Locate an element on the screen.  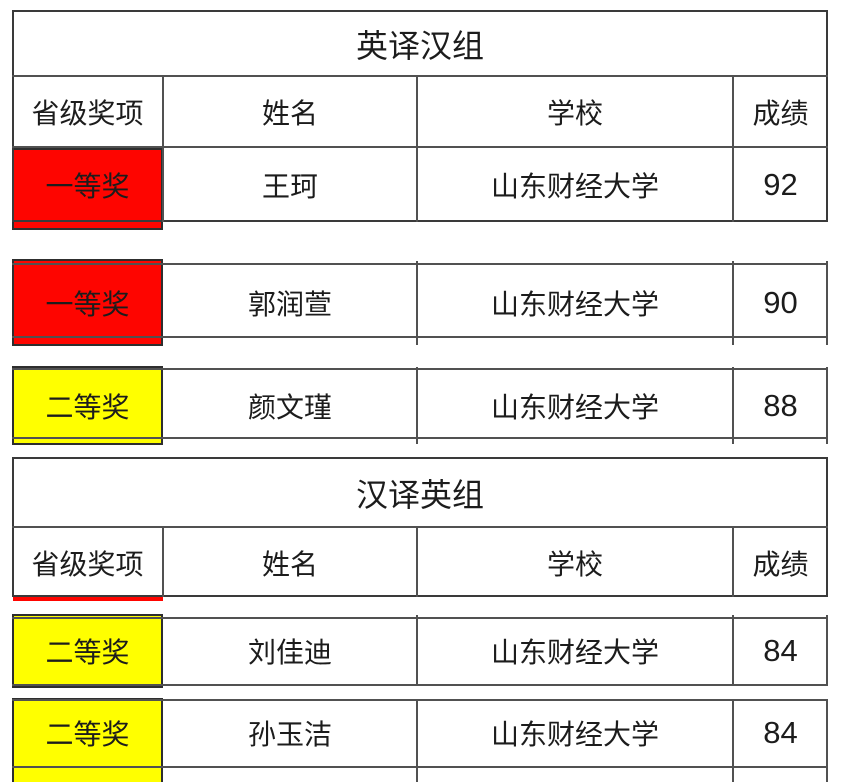
name-cell: 郭润萱 is located at coordinates (289, 304).